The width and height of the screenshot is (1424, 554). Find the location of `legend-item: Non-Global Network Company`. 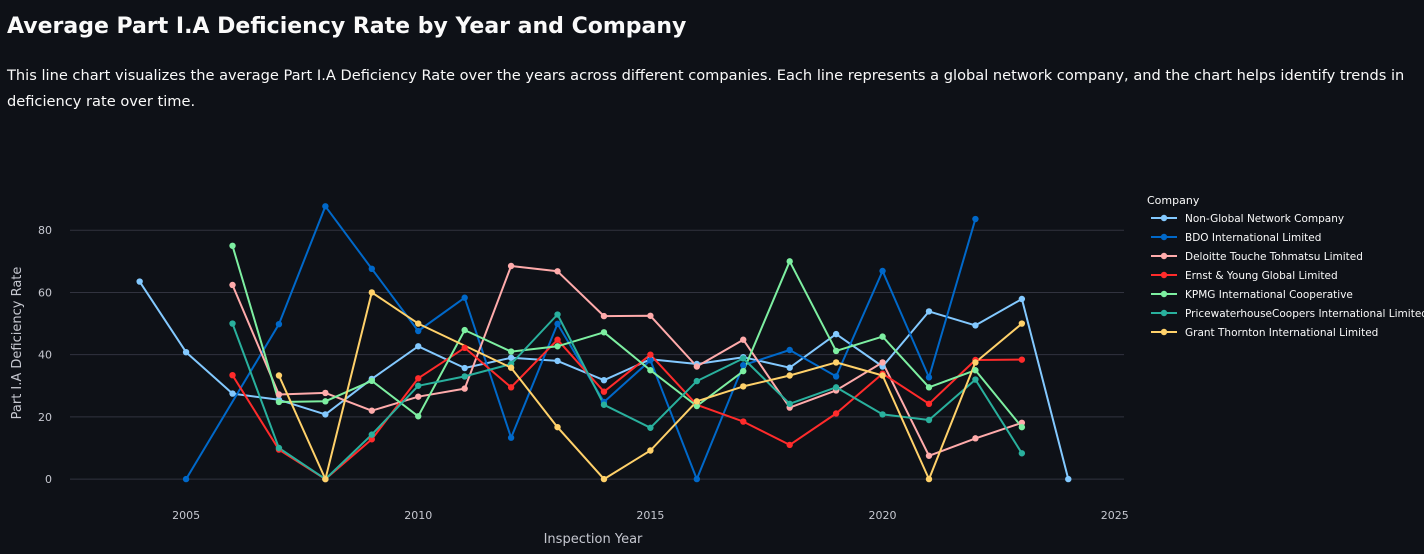

legend-item: Non-Global Network Company is located at coordinates (1247, 219).